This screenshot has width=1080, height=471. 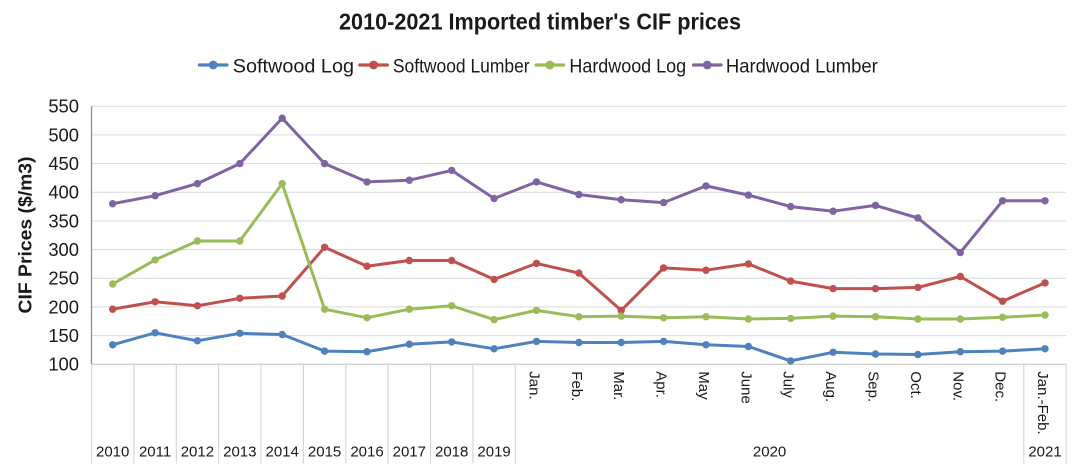 What do you see at coordinates (534, 385) in the screenshot?
I see `svg-text: Jan.` at bounding box center [534, 385].